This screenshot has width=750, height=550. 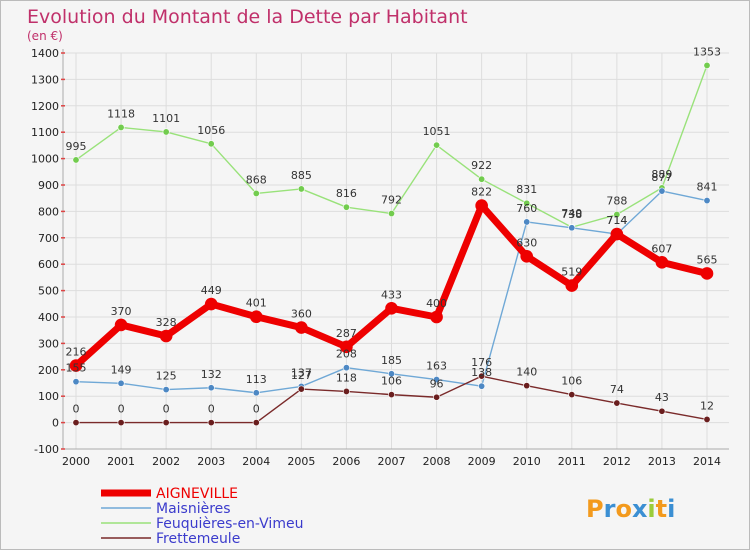 I want to click on point-frettemeule-2012, so click(x=617, y=403).